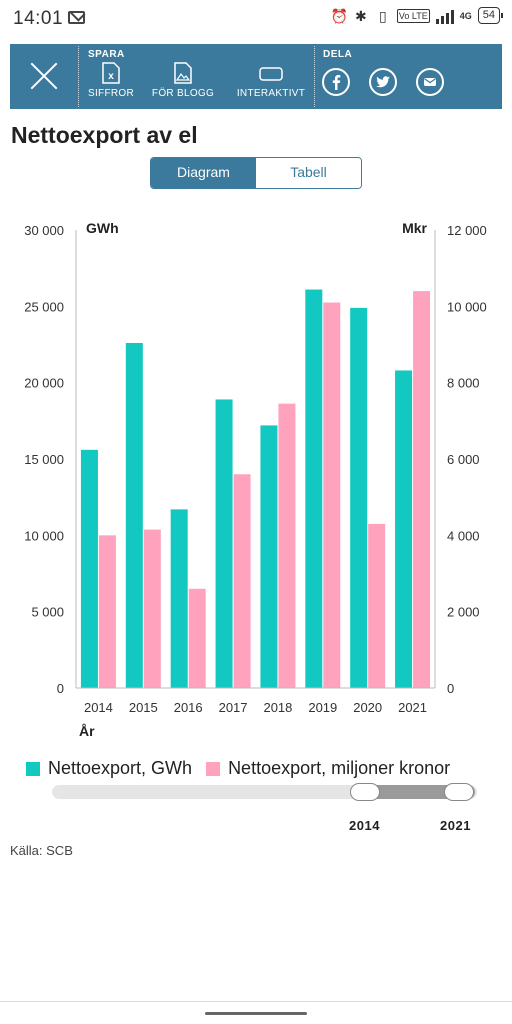 The image size is (512, 1024). I want to click on volte-icon: Vo LTE, so click(413, 15).